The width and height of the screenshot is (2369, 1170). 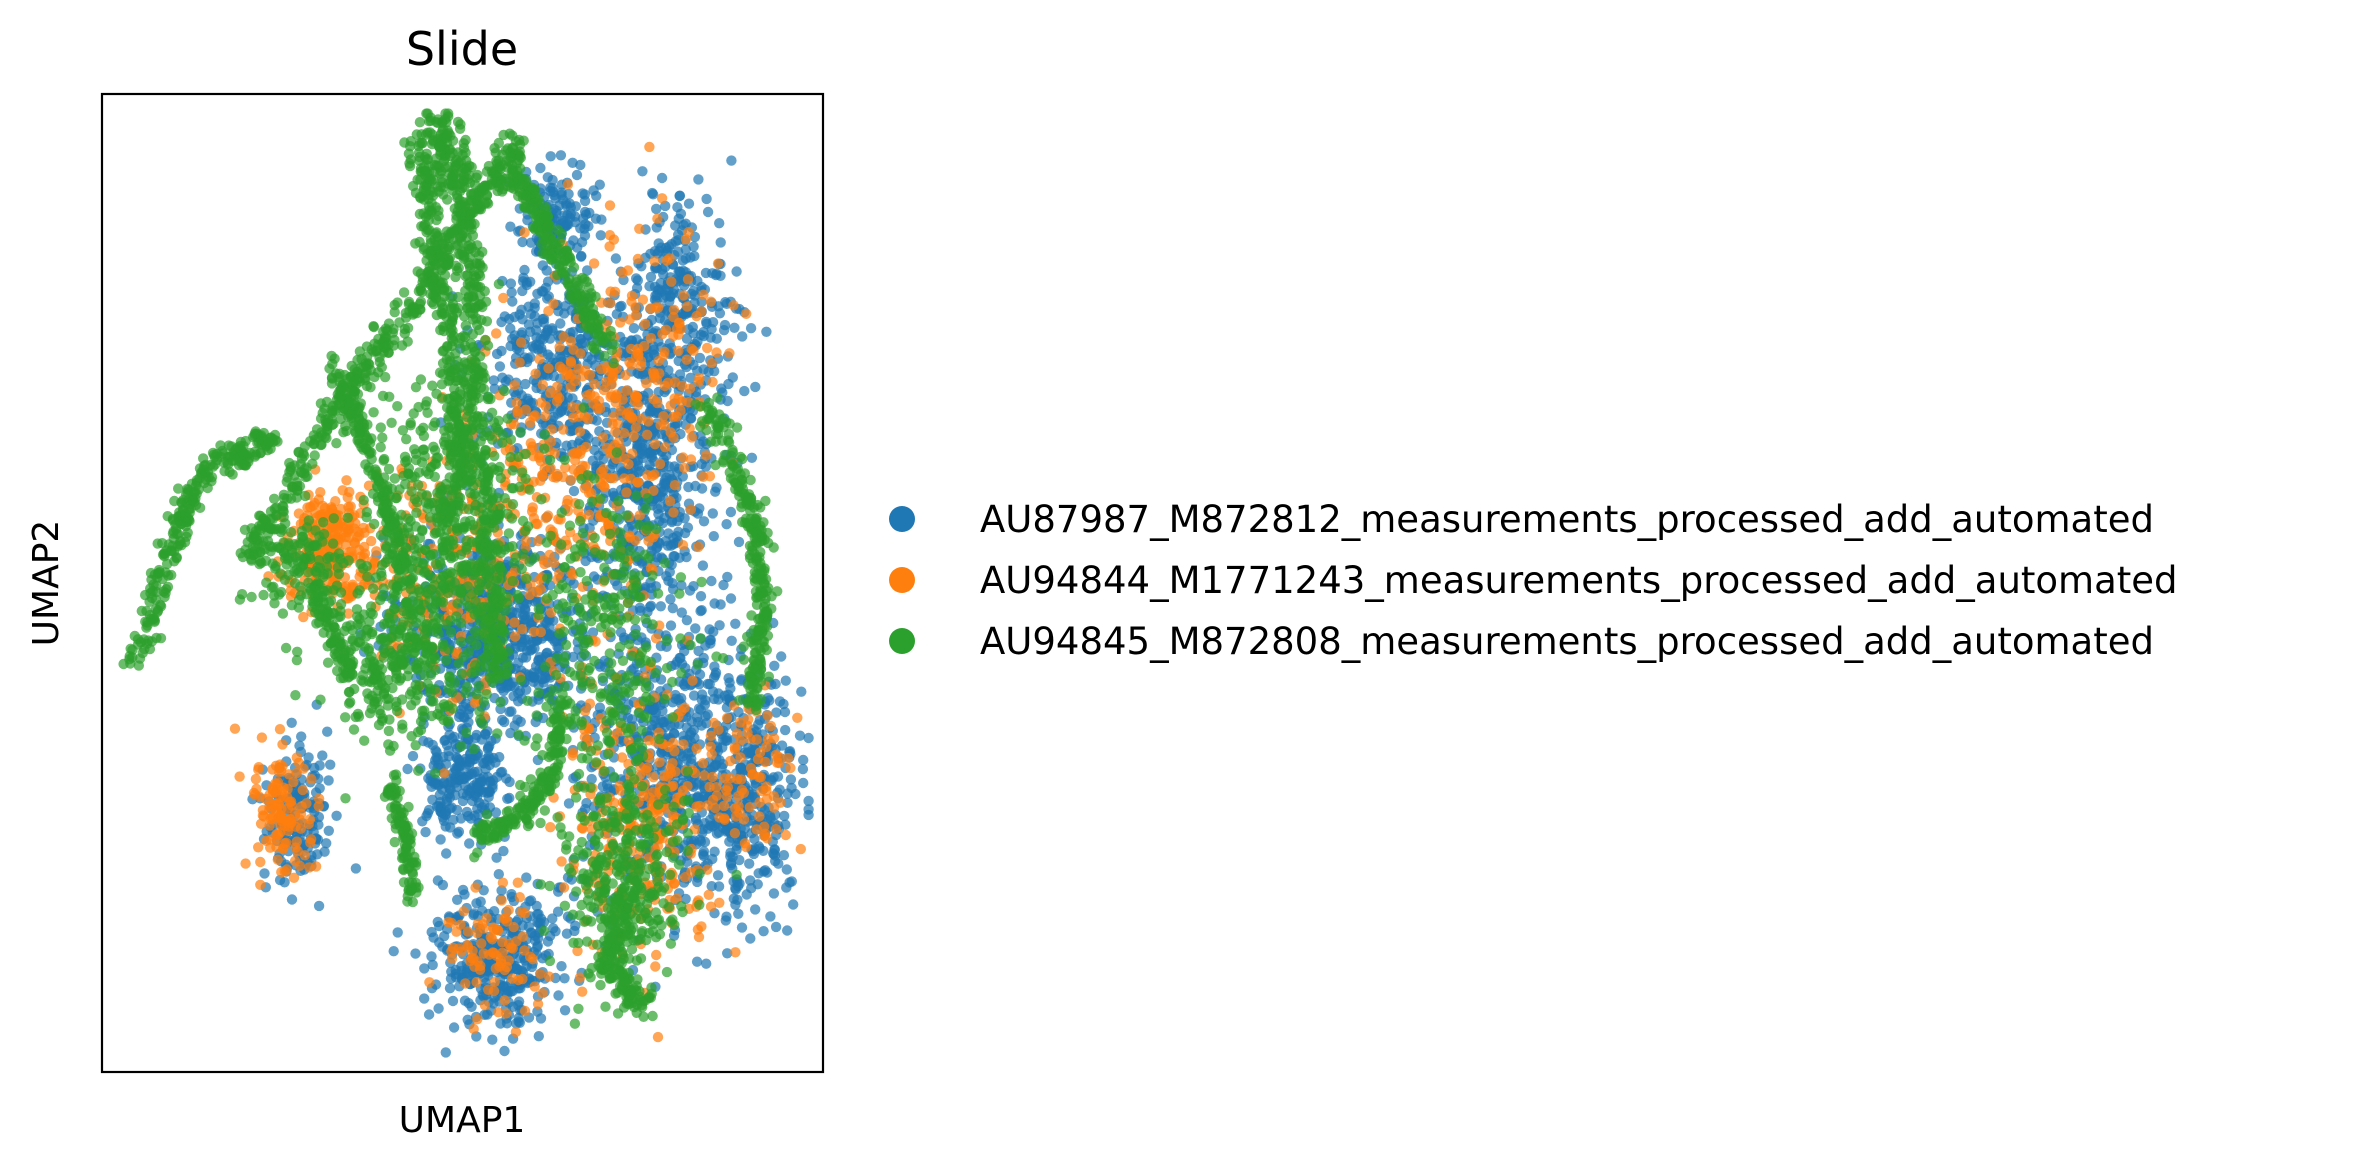 What do you see at coordinates (462, 49) in the screenshot?
I see `chart-title: Slide` at bounding box center [462, 49].